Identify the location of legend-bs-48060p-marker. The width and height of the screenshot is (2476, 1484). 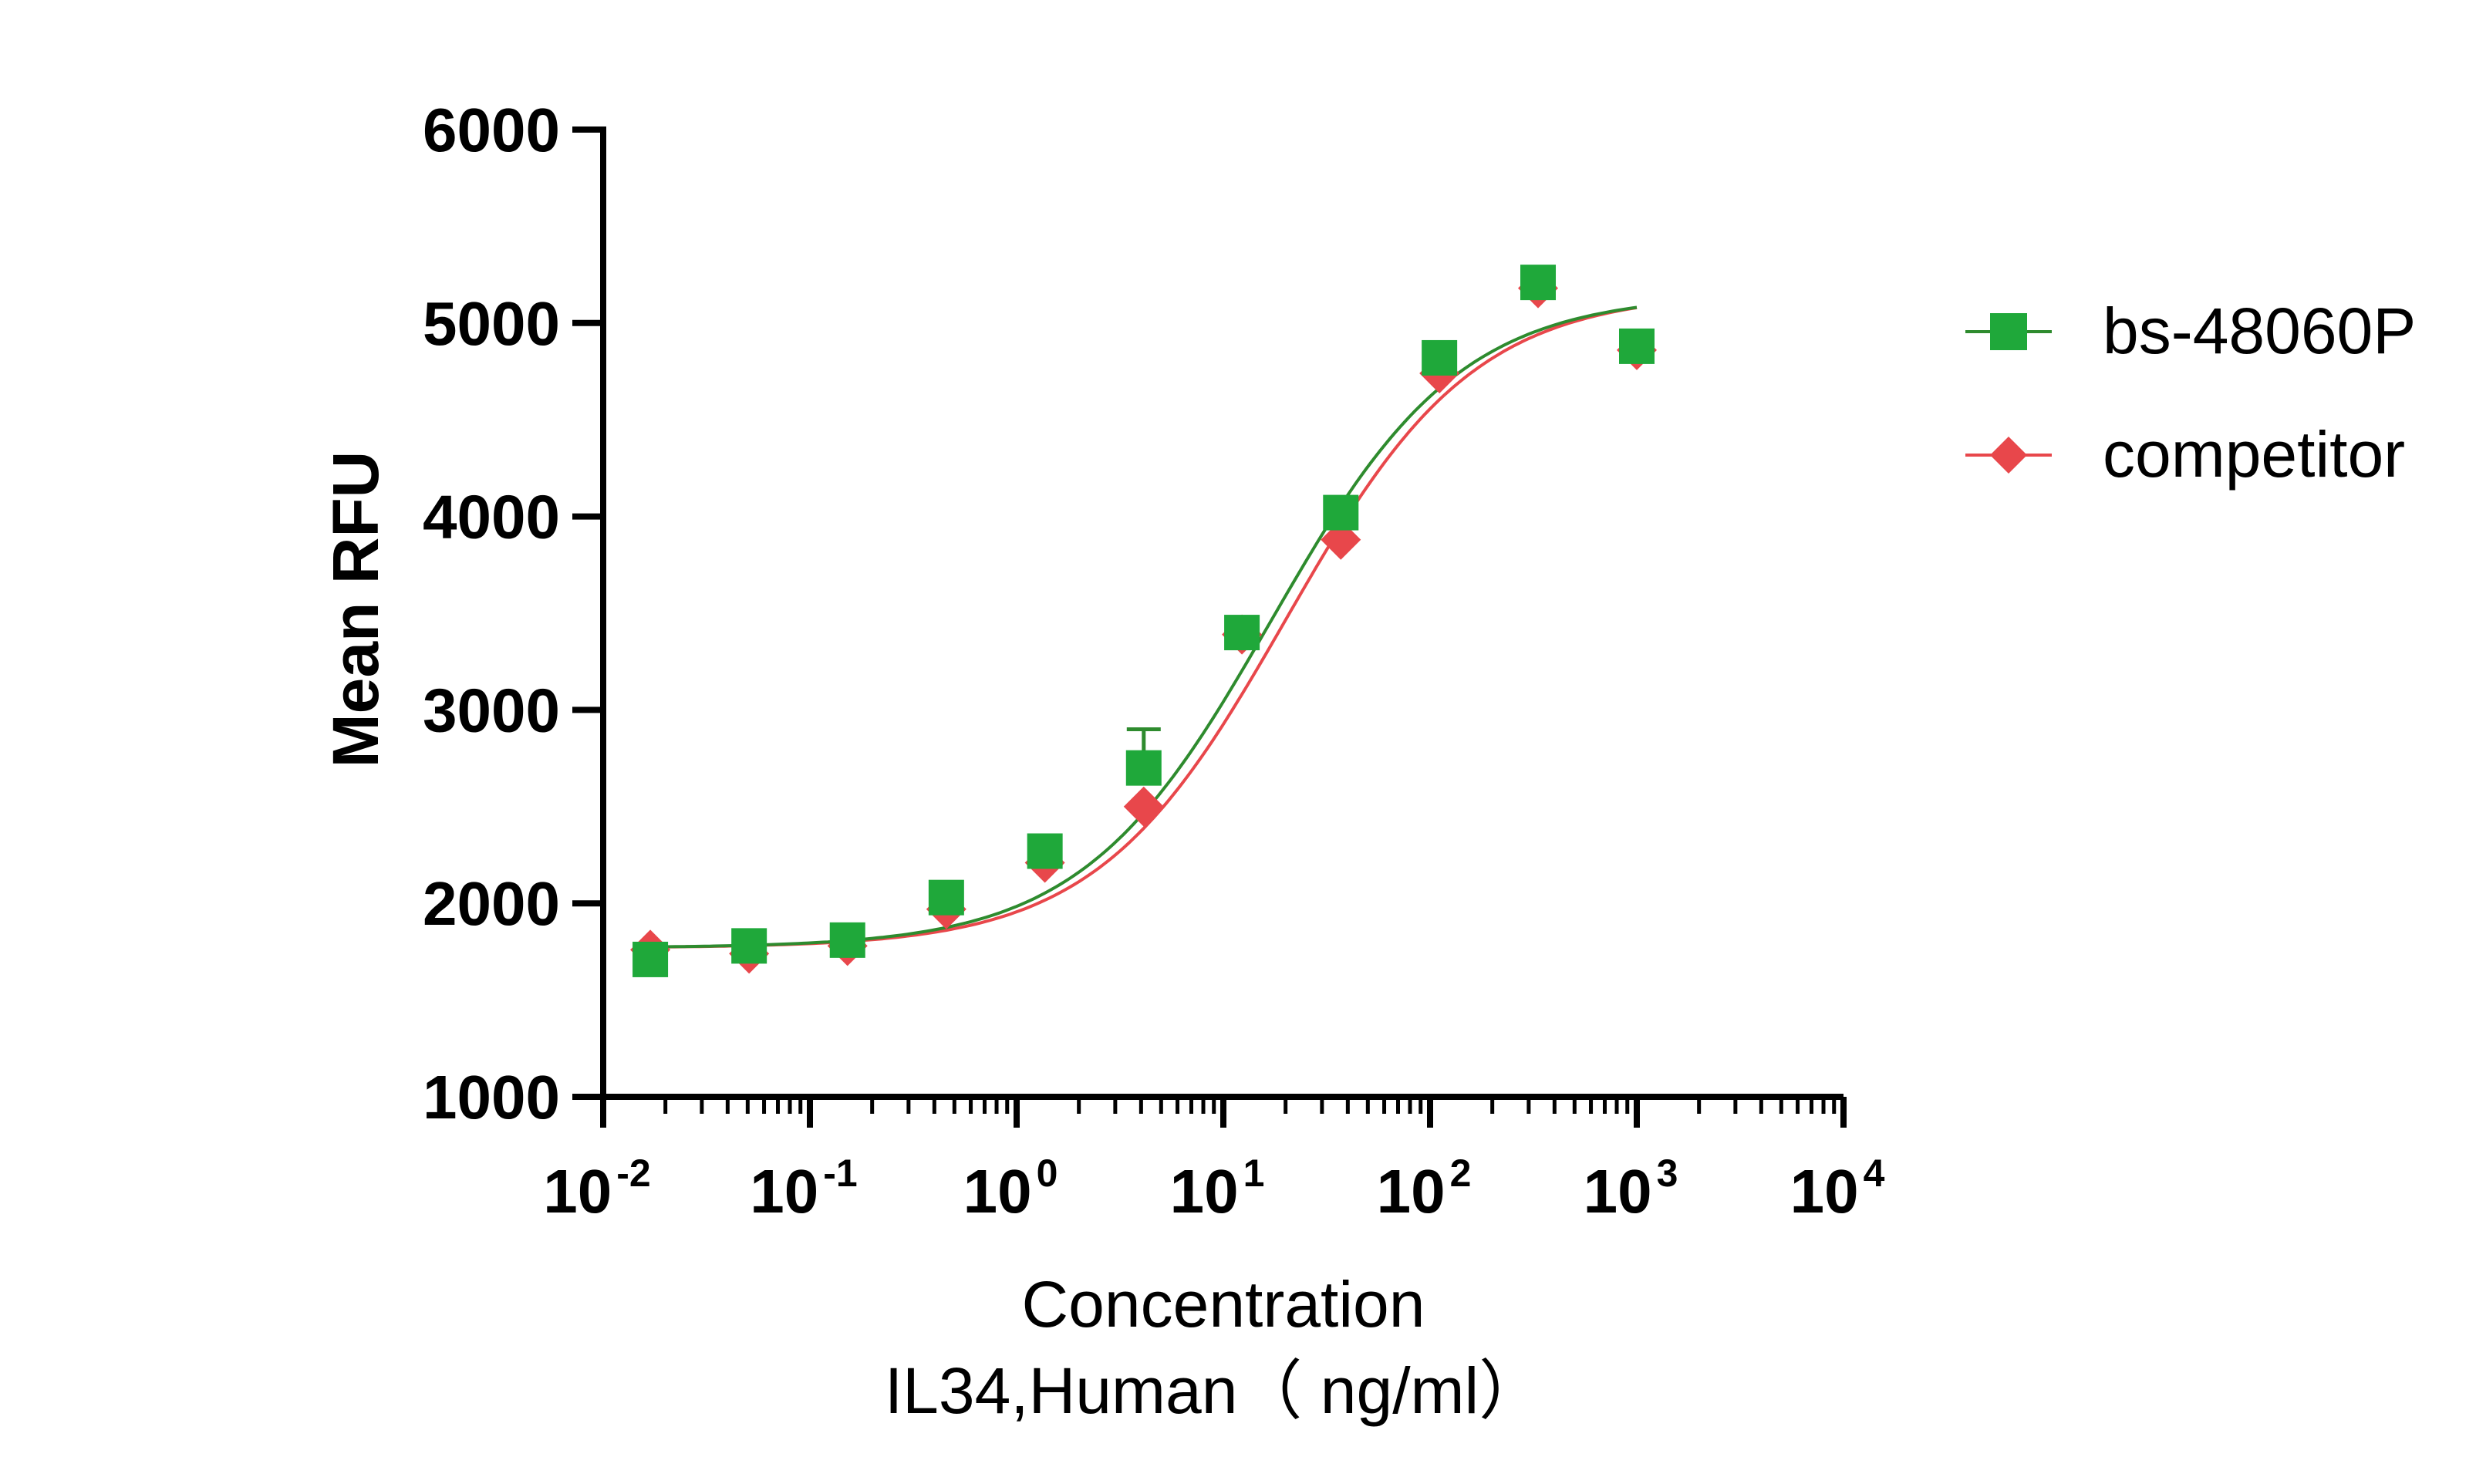
(2008, 331).